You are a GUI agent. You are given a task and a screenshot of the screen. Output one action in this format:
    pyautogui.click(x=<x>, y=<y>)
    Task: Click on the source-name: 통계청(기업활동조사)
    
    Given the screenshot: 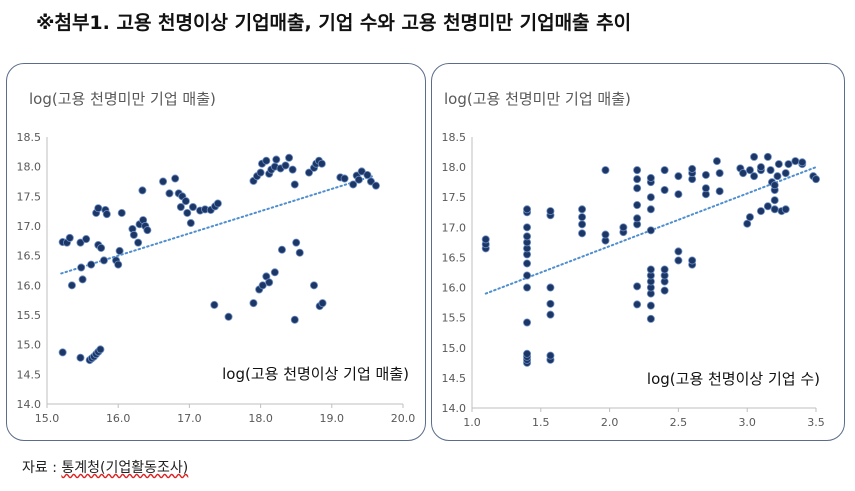 What is the action you would take?
    pyautogui.click(x=125, y=468)
    